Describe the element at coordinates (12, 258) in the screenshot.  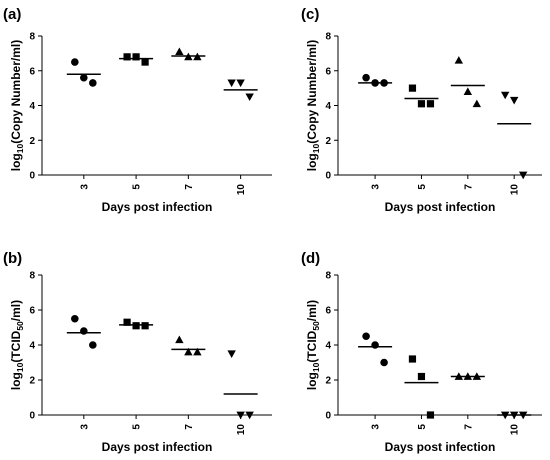
I see `panel-label: (b)` at that location.